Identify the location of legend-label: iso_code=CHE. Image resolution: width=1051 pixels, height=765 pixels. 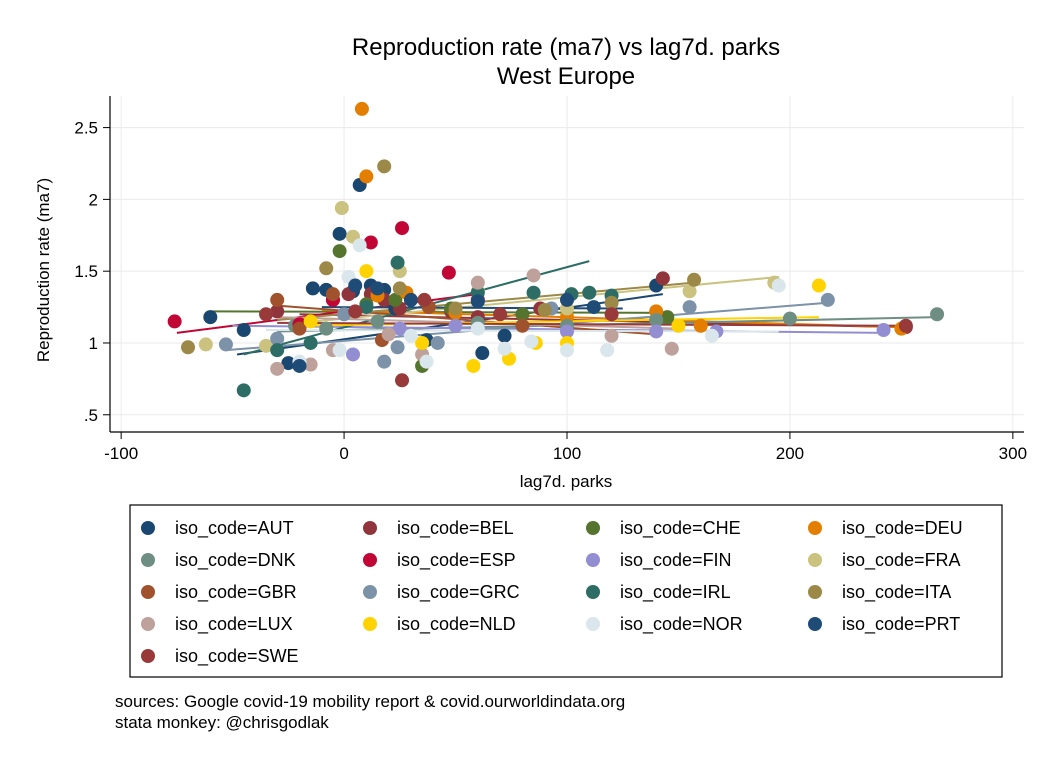
(680, 528).